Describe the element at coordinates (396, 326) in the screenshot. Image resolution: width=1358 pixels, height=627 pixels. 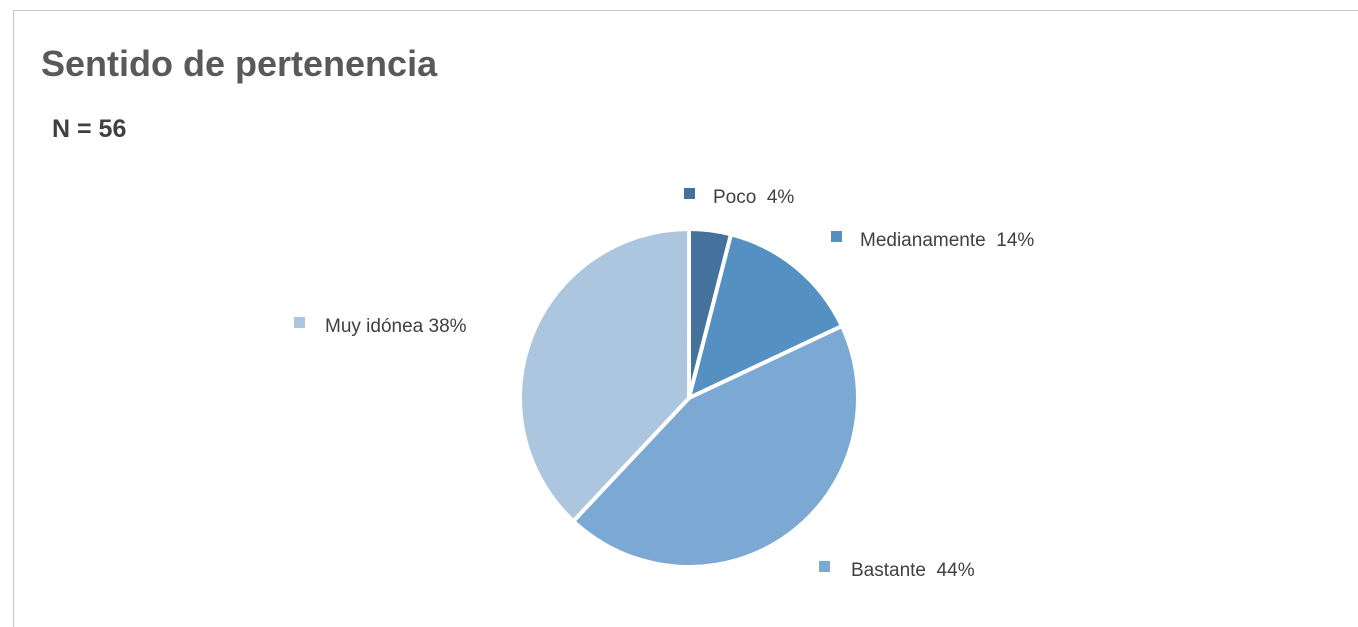
I see `slice-data-label: Muy idónea 38%` at that location.